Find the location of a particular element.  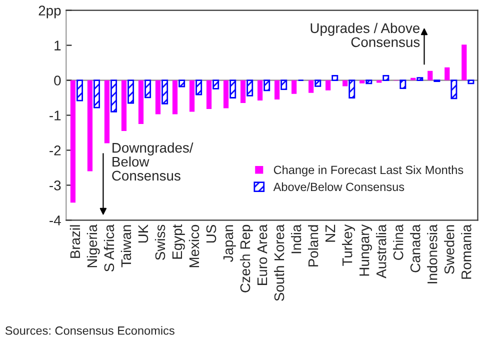

x-tick-label: India is located at coordinates (296, 239).